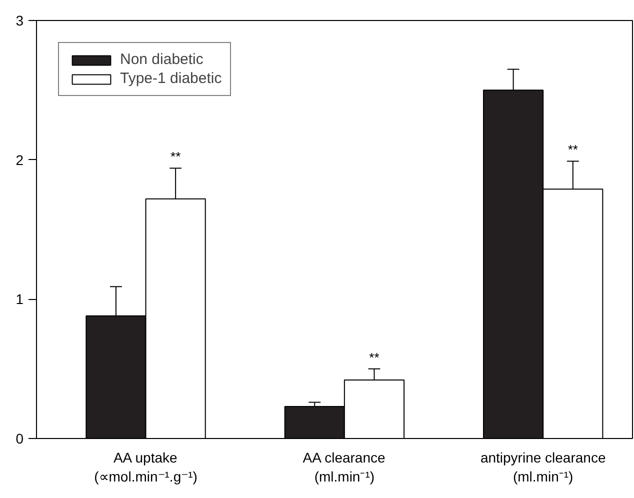  I want to click on x-tick-label: AA clearance (ml.min⁻¹), so click(344, 467).